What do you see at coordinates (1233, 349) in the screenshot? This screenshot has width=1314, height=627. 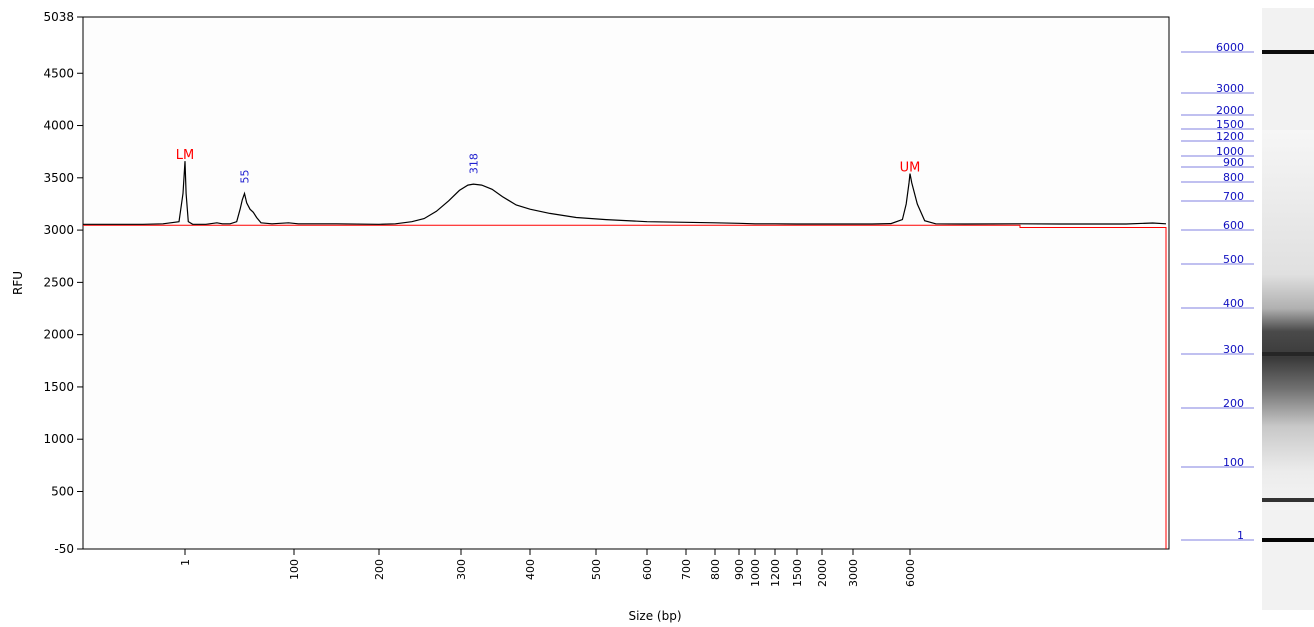 I see `ladder-label: 300` at bounding box center [1233, 349].